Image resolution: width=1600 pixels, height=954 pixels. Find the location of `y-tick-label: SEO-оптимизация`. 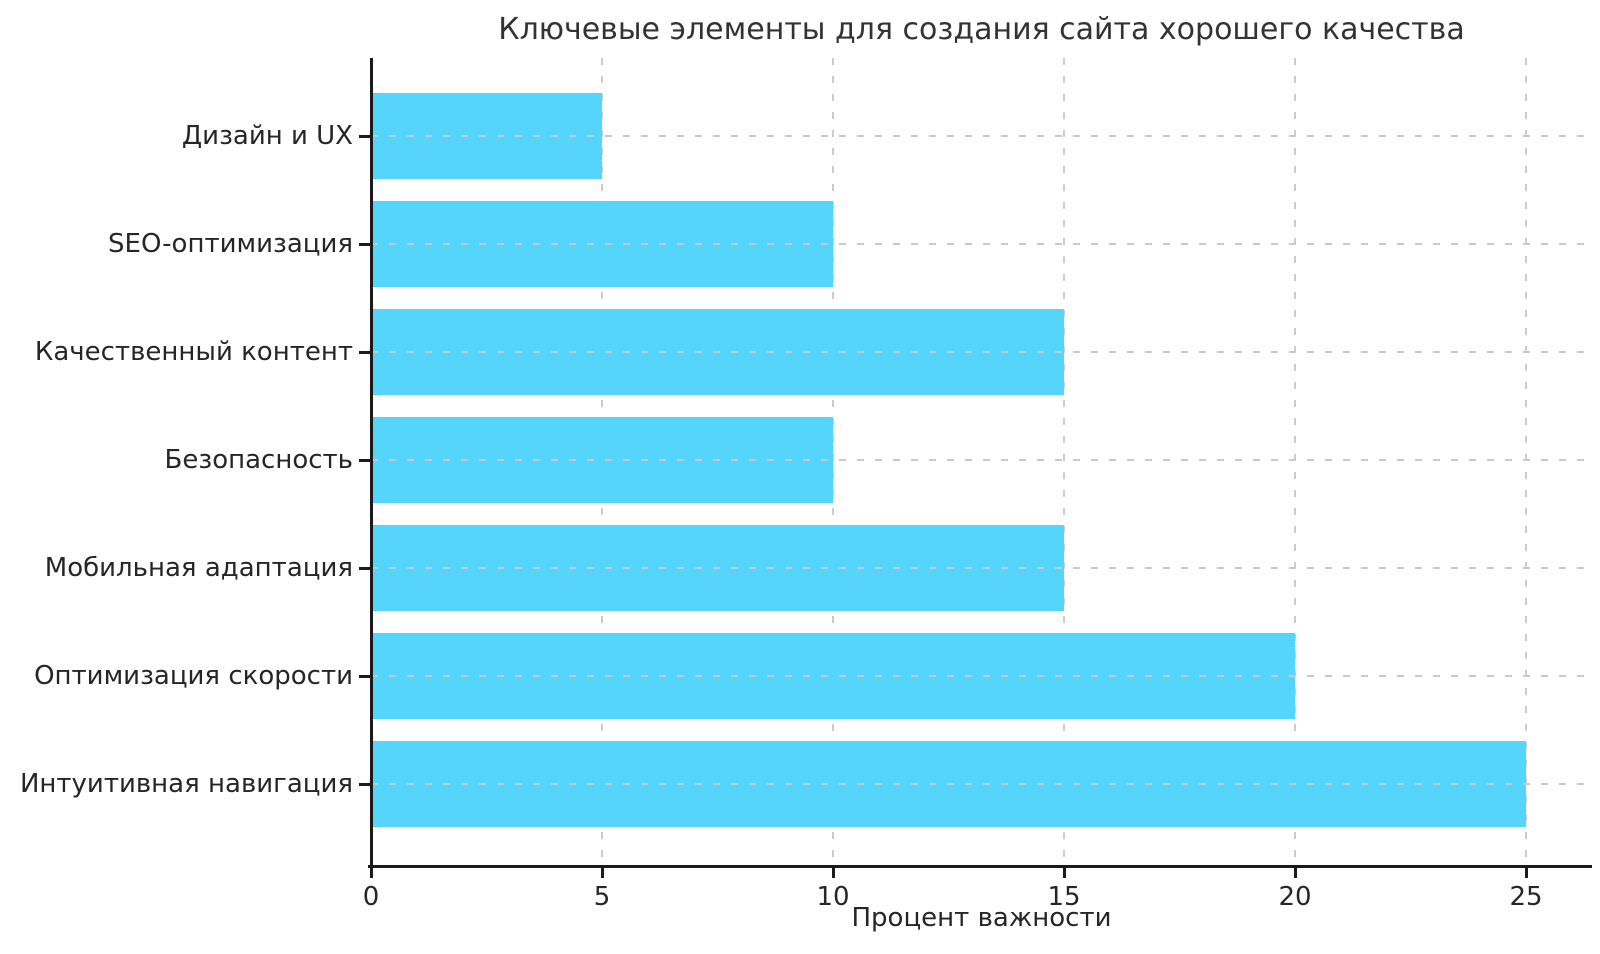

y-tick-label: SEO-оптимизация is located at coordinates (230, 244).